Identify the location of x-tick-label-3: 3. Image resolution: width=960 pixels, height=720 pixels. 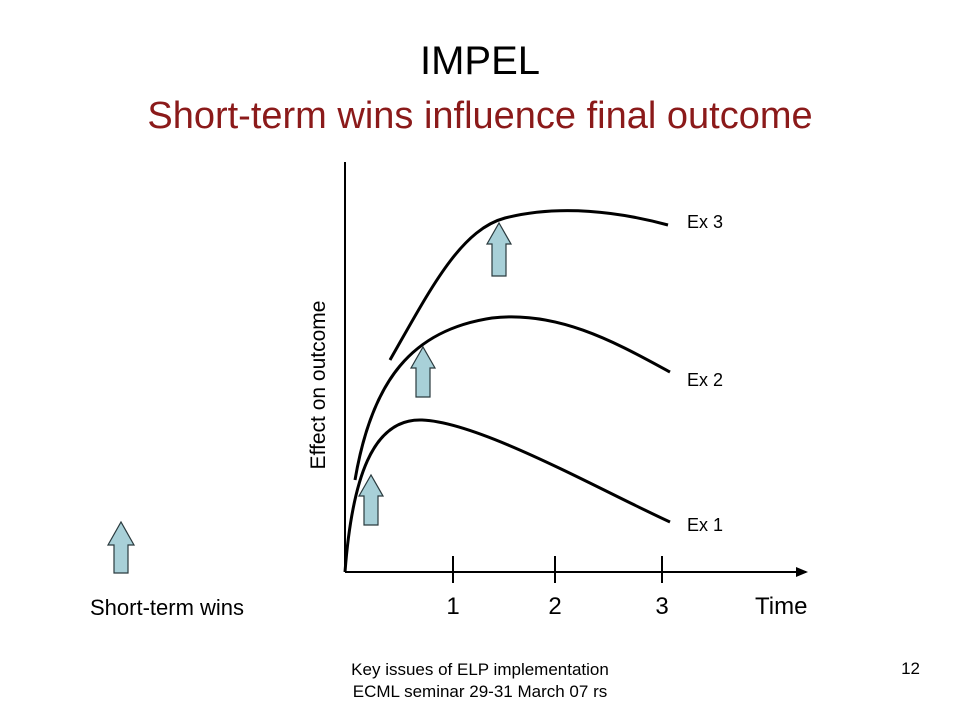
(661, 606).